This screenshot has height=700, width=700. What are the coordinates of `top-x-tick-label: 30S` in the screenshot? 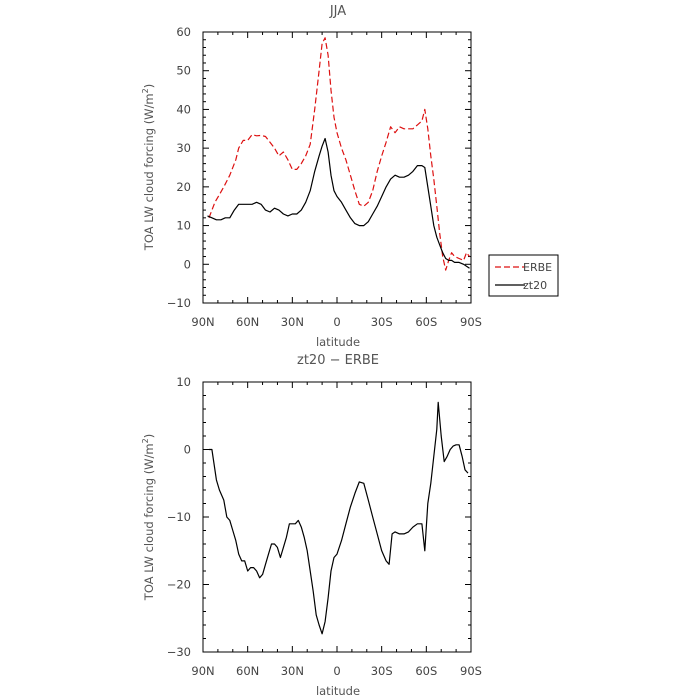 It's located at (382, 322).